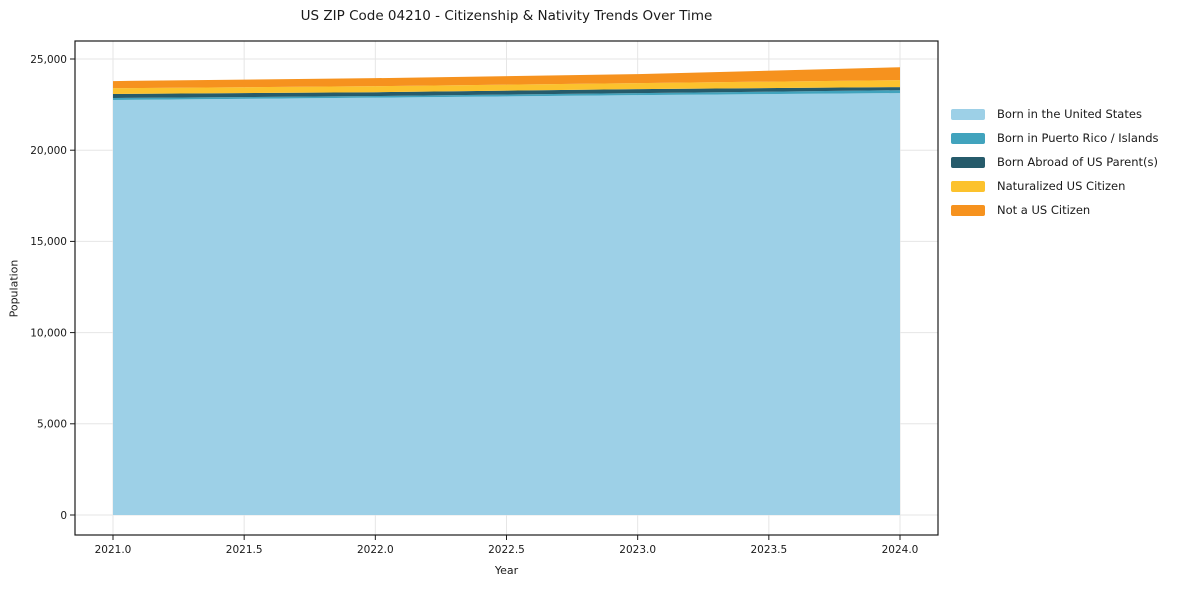  What do you see at coordinates (48, 60) in the screenshot?
I see `y-tick-label: 25,000` at bounding box center [48, 60].